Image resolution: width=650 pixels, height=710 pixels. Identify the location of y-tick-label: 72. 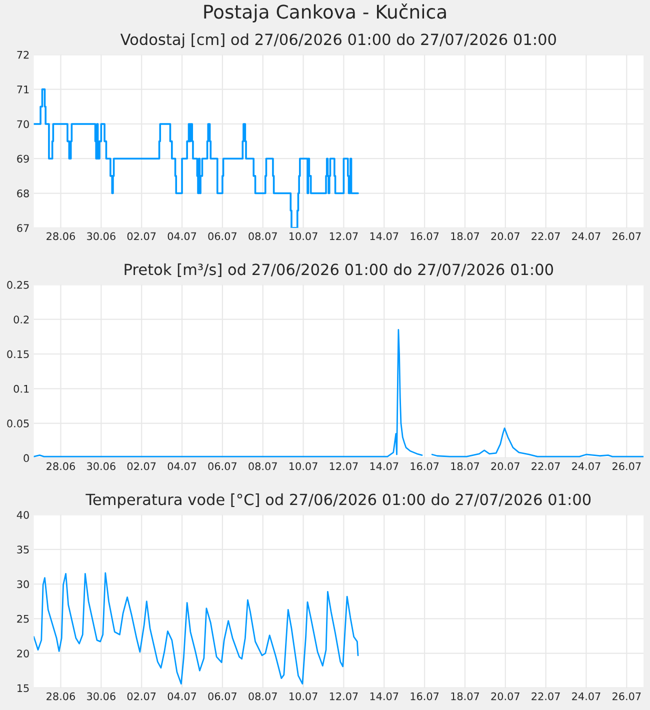
(23, 54).